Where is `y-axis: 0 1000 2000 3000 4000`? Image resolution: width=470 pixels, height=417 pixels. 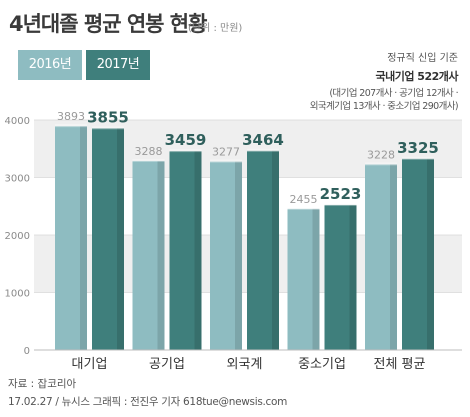 y-axis: 0 1000 2000 3000 4000 is located at coordinates (17, 236).